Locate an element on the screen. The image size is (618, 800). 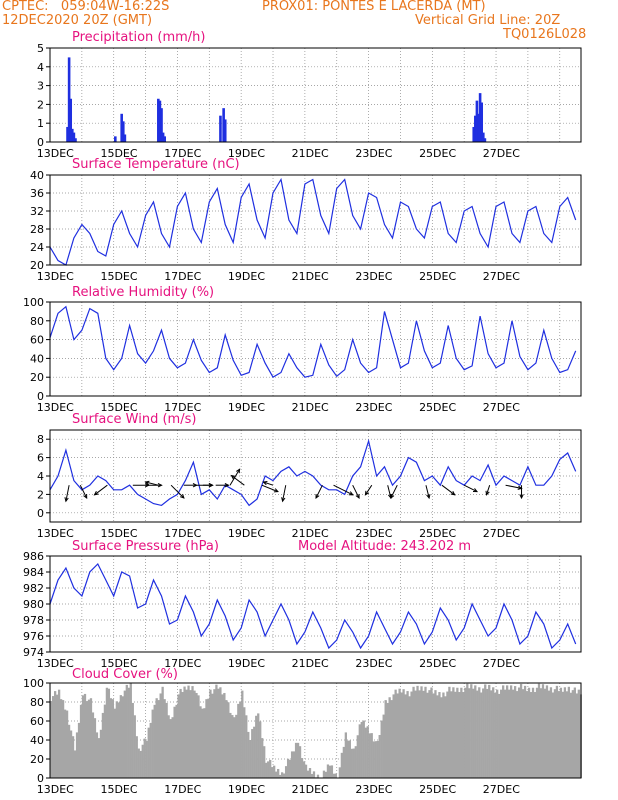
x-tick-label: 17DEC is located at coordinates (182, 153).